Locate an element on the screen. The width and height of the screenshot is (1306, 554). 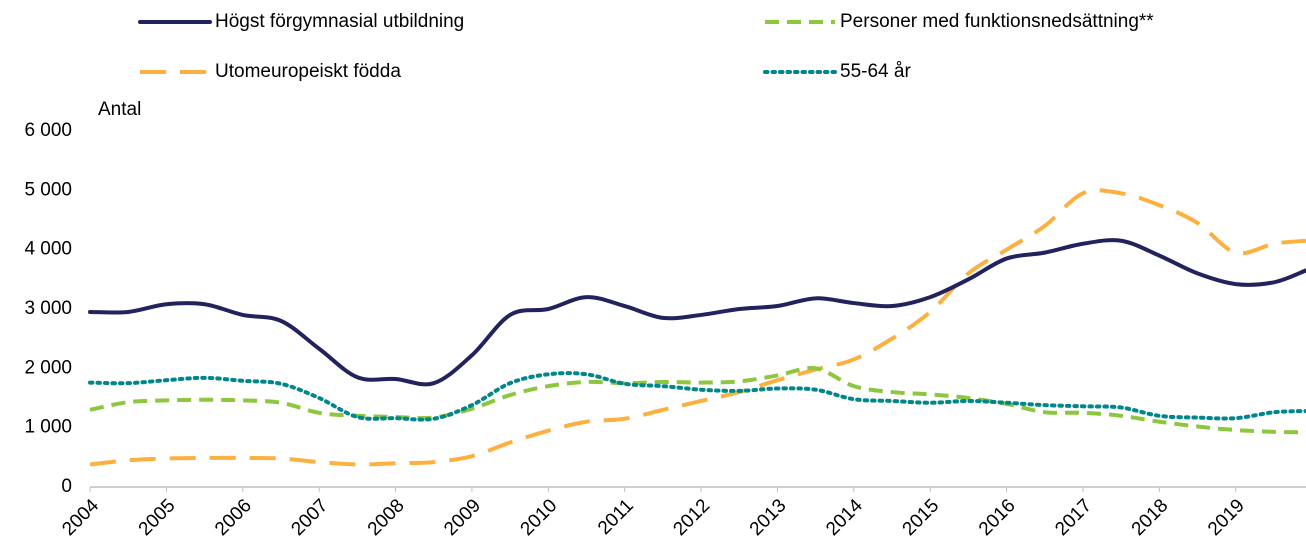
x-tick-label: 2019 is located at coordinates (1226, 517).